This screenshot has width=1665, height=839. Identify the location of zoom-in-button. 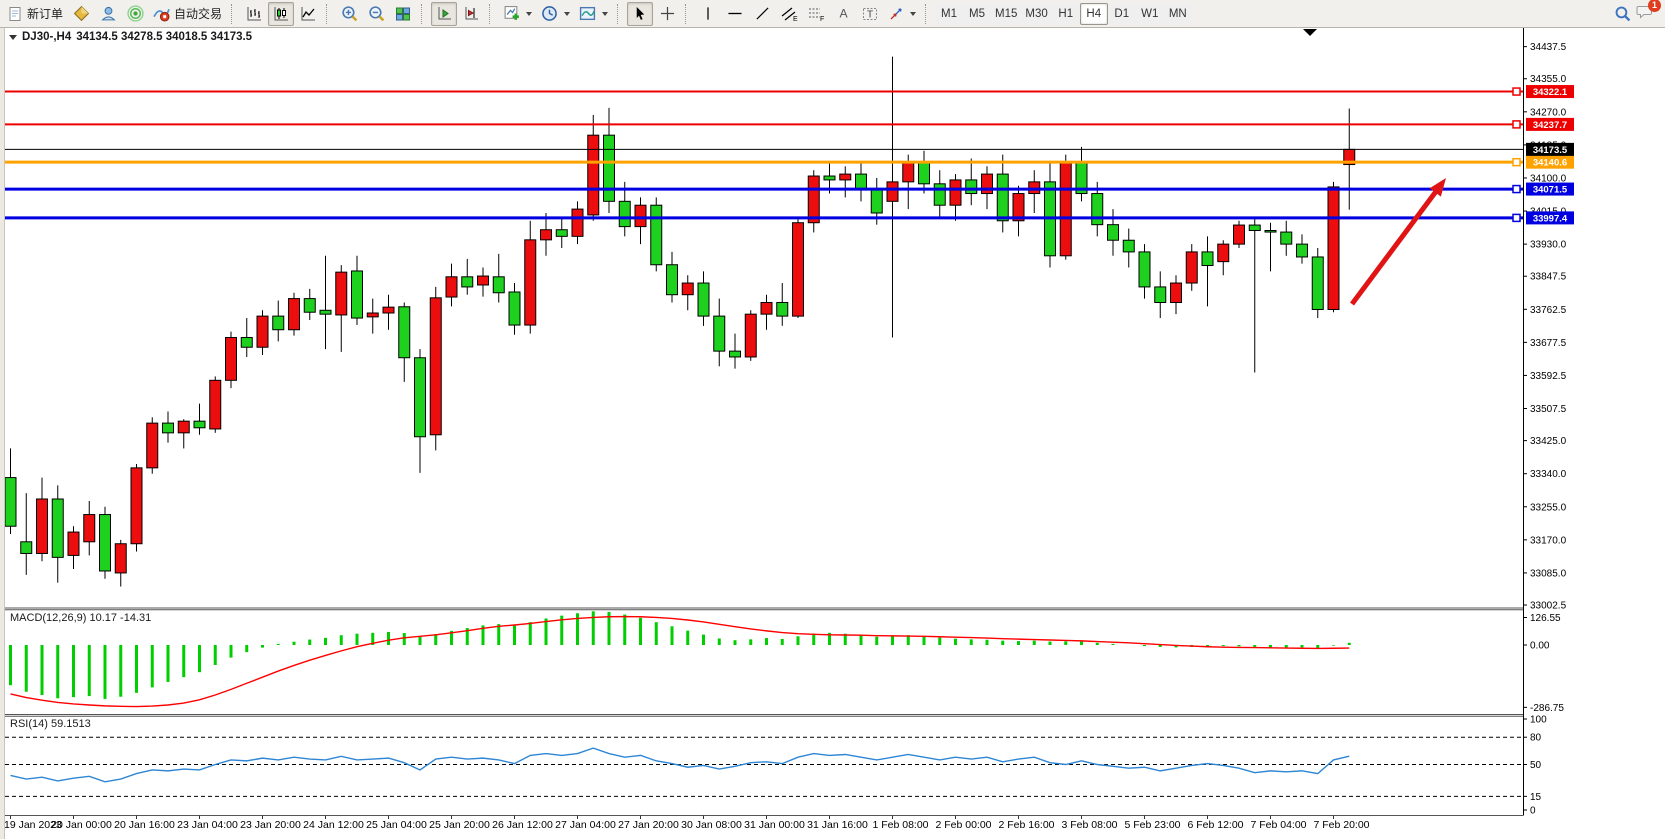
(349, 14).